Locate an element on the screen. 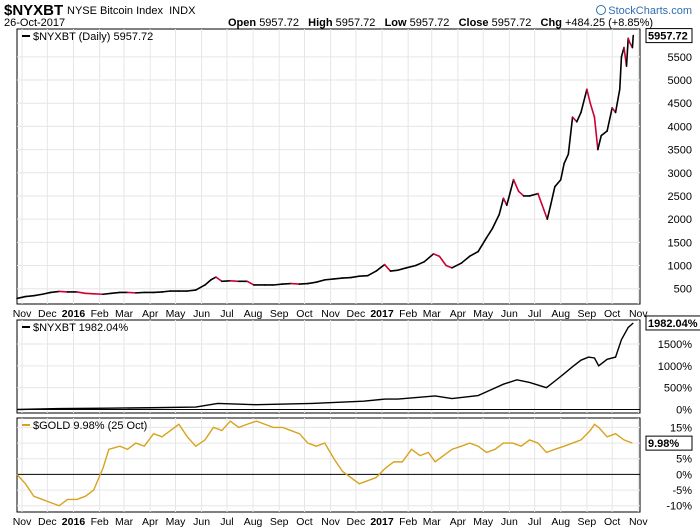  brand-logo: StockCharts.com is located at coordinates (644, 11).